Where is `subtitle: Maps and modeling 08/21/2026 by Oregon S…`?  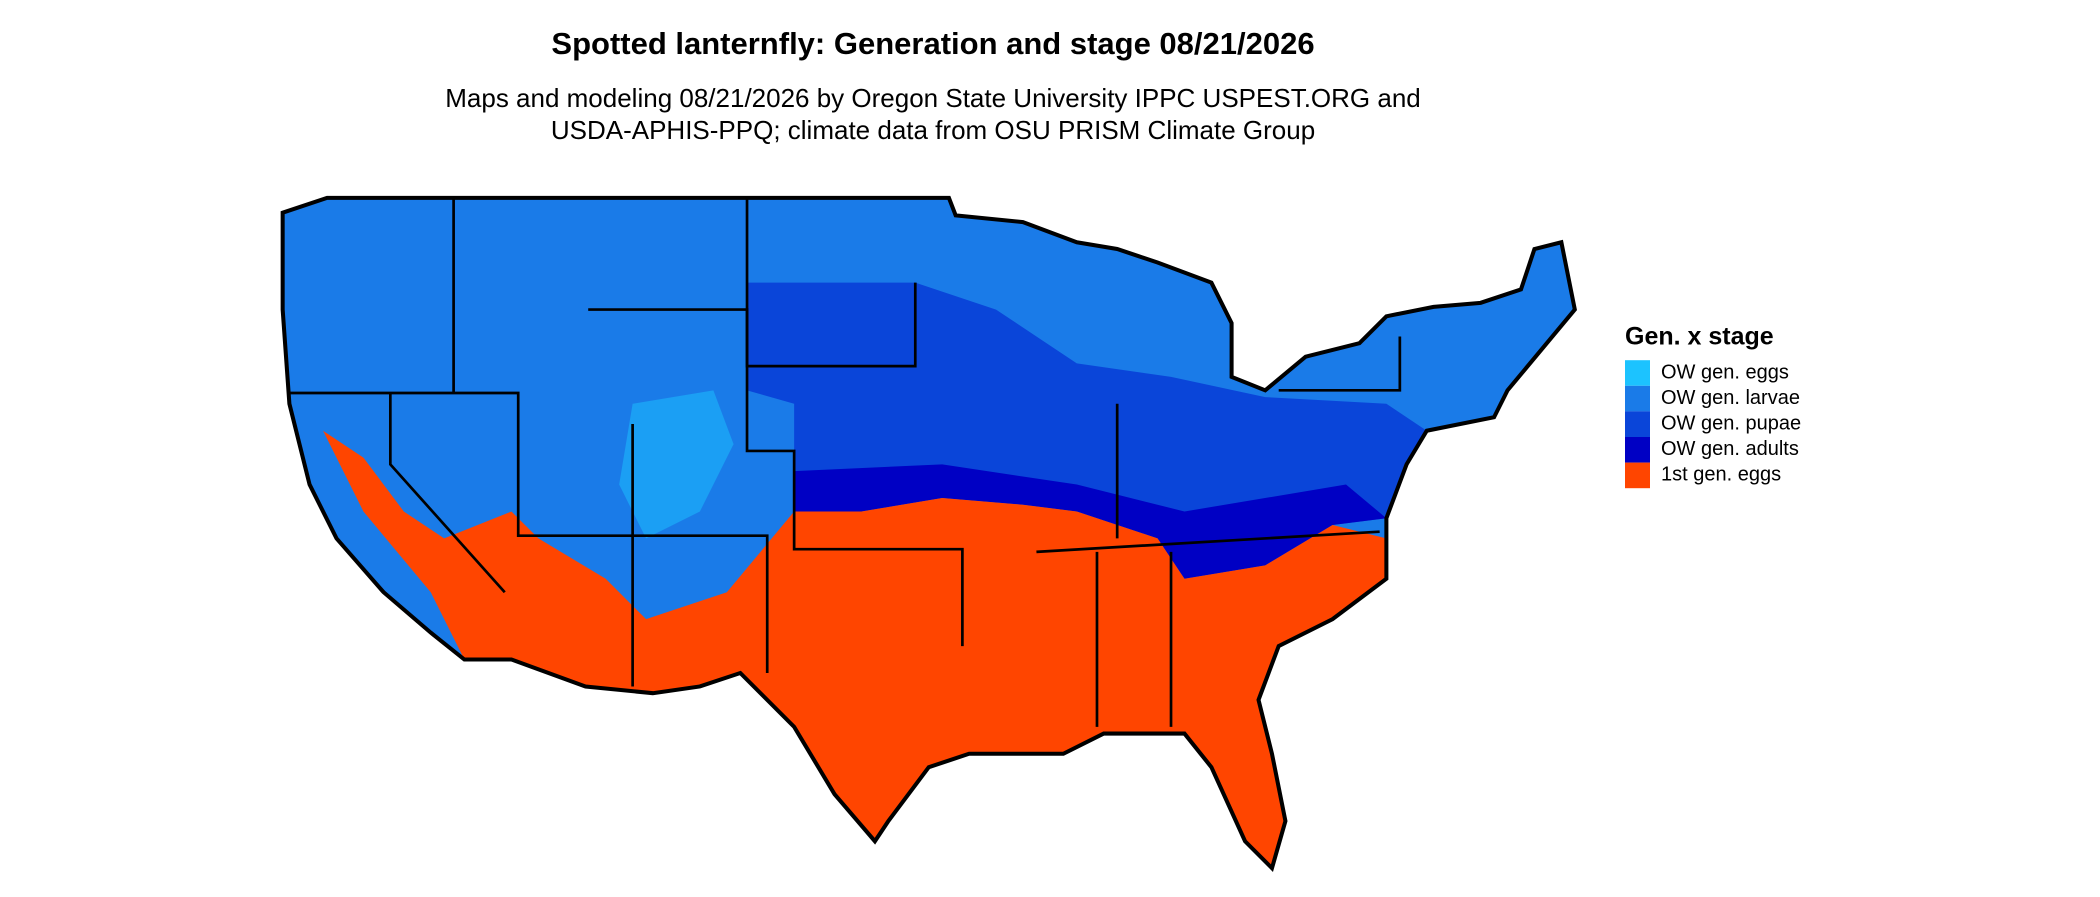 subtitle: Maps and modeling 08/21/2026 by Oregon S… is located at coordinates (933, 98).